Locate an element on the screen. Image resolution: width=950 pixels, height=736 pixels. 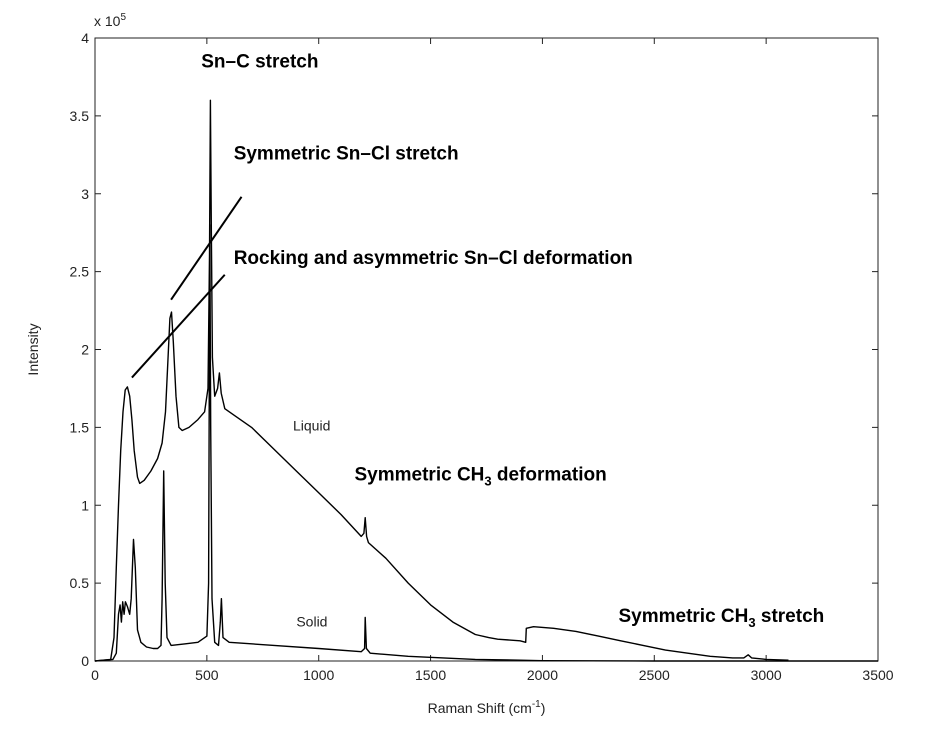
x-tick-label: 0 is located at coordinates (95, 675).